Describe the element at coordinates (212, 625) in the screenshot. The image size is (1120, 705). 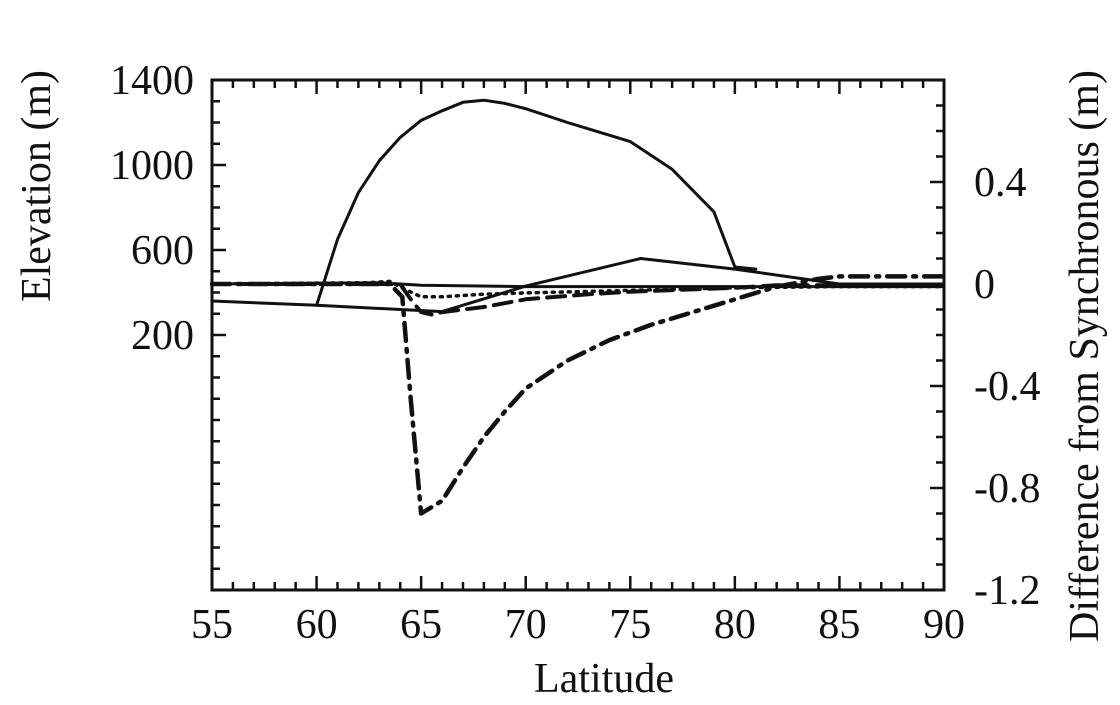
I see `x-tick-label: 55` at that location.